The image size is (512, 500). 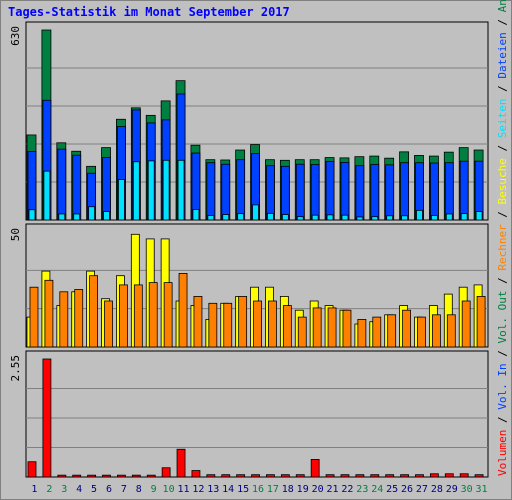 I want to click on x-tick-label-day-12: 12, so click(x=198, y=489).